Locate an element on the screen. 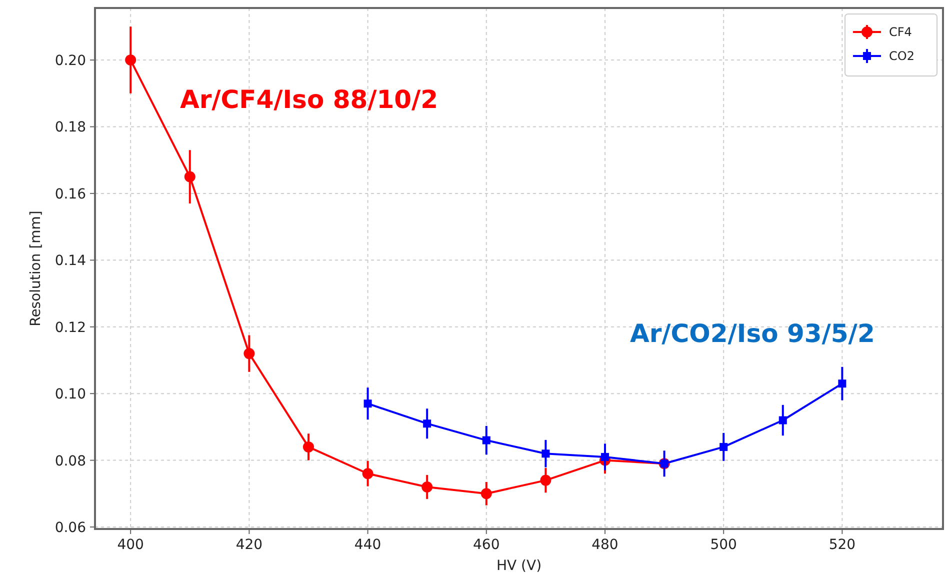 The width and height of the screenshot is (949, 576). y-tick-label: 0.12 is located at coordinates (70, 328).